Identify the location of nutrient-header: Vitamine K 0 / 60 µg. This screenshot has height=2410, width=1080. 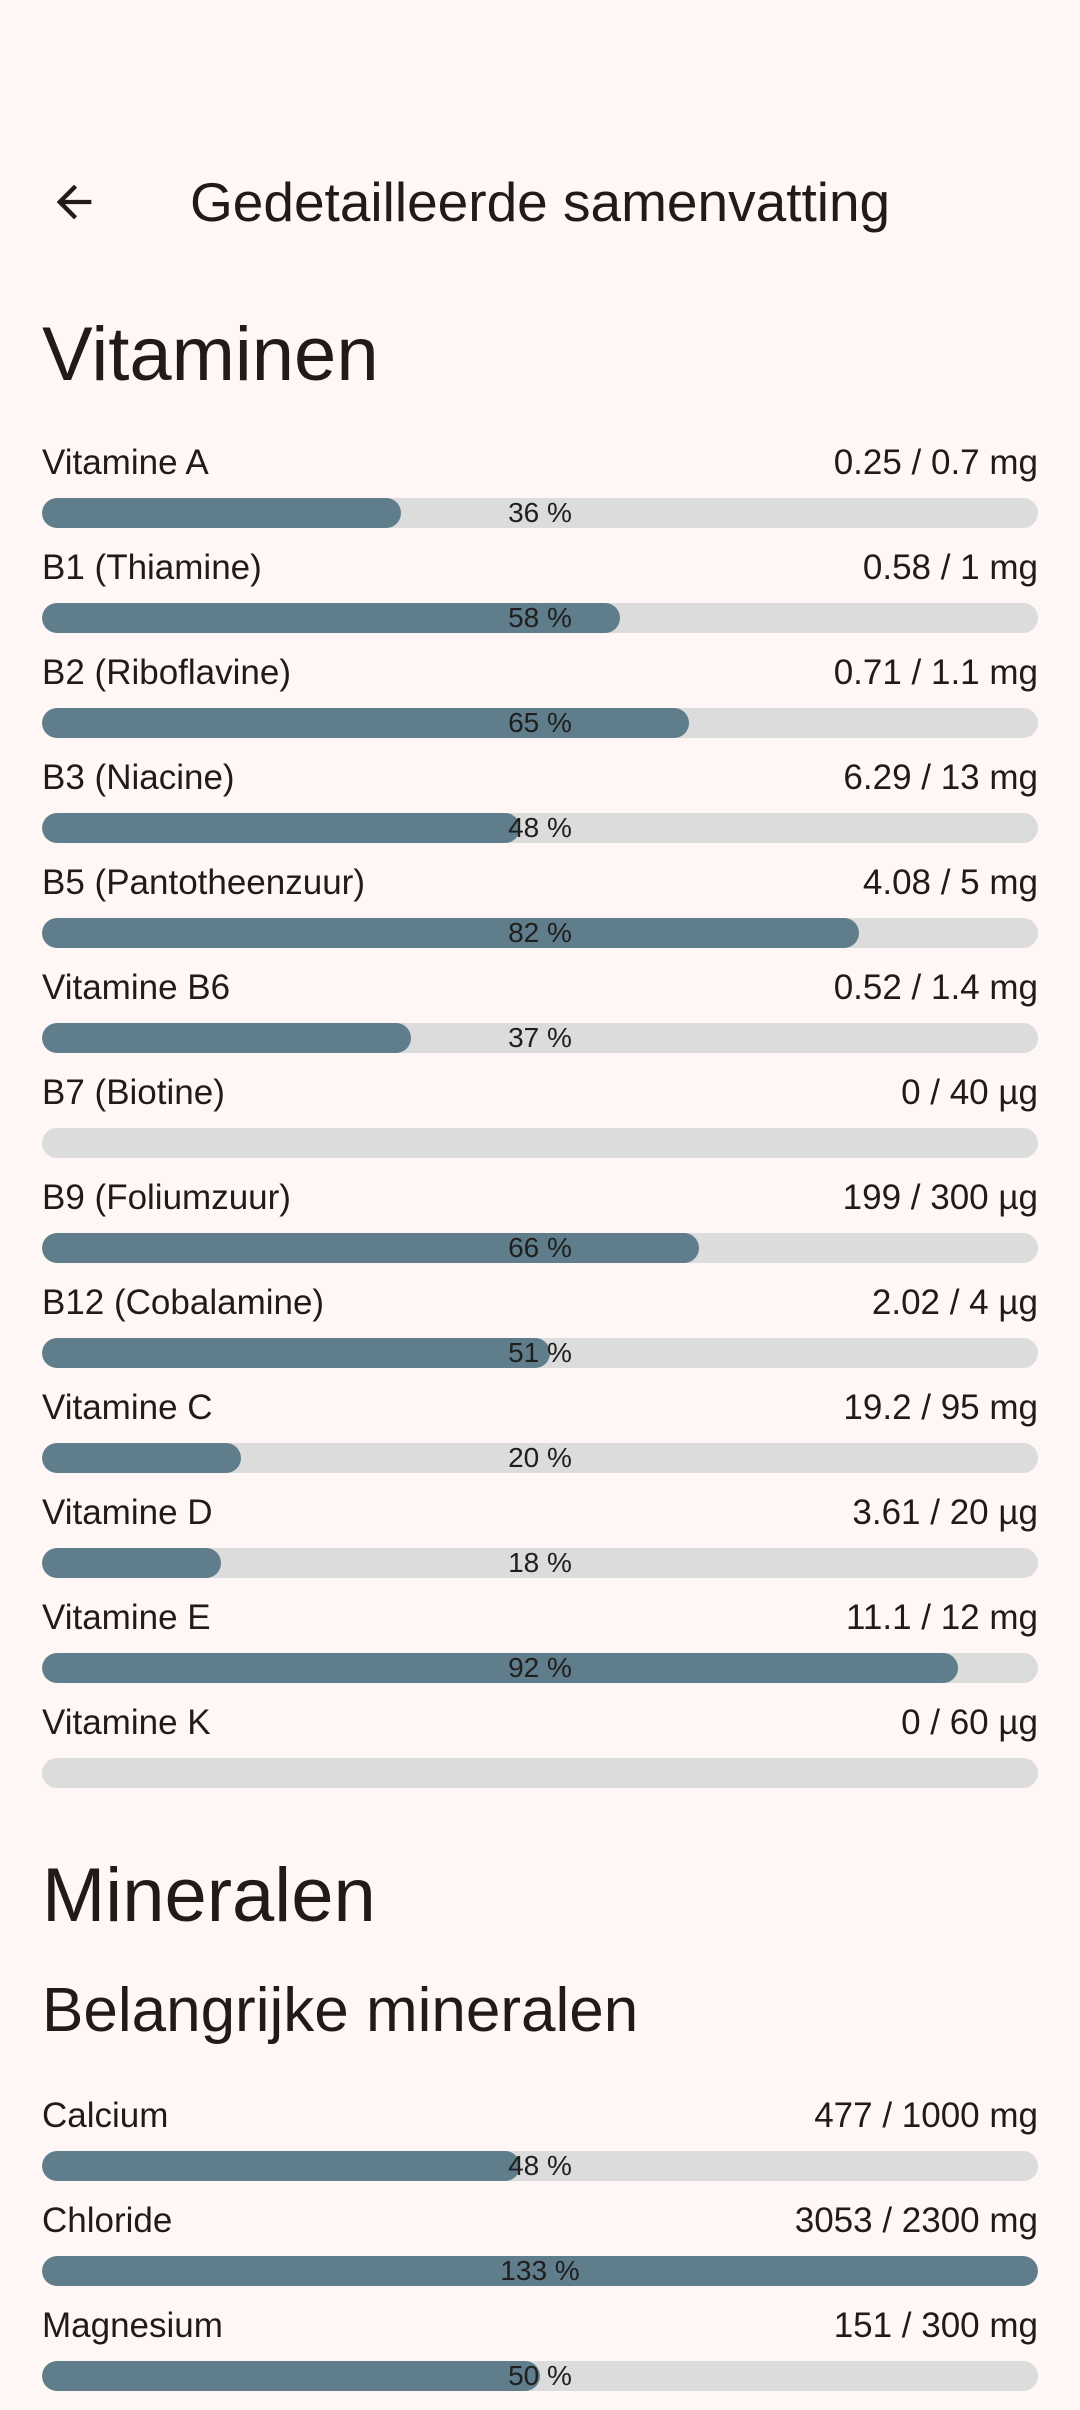
(540, 1723).